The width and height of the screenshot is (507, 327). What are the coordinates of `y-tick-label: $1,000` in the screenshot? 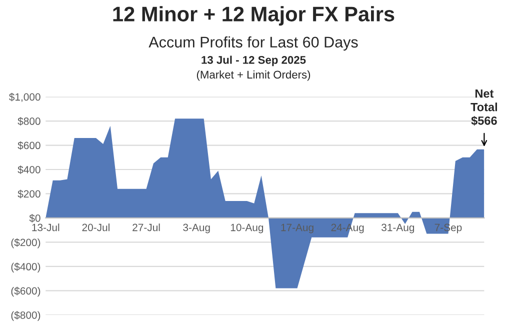 It's located at (24, 97).